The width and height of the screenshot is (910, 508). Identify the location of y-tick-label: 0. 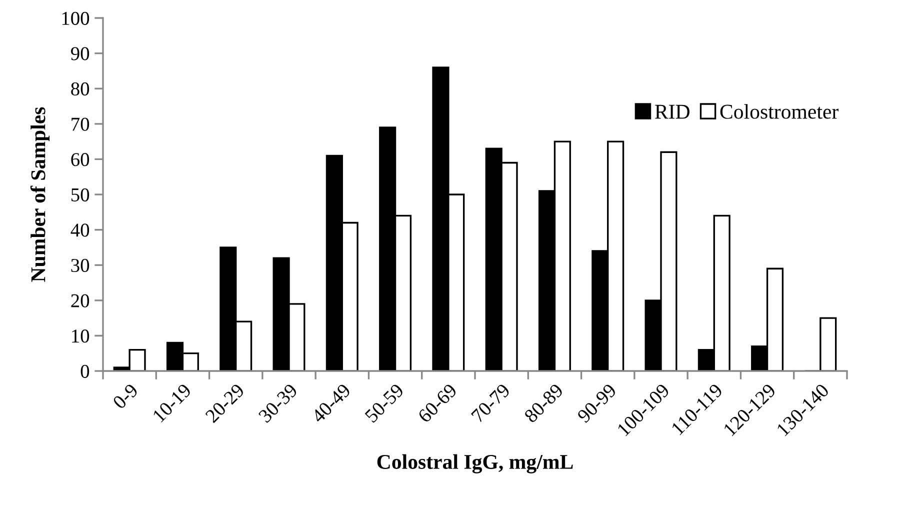
(85, 371).